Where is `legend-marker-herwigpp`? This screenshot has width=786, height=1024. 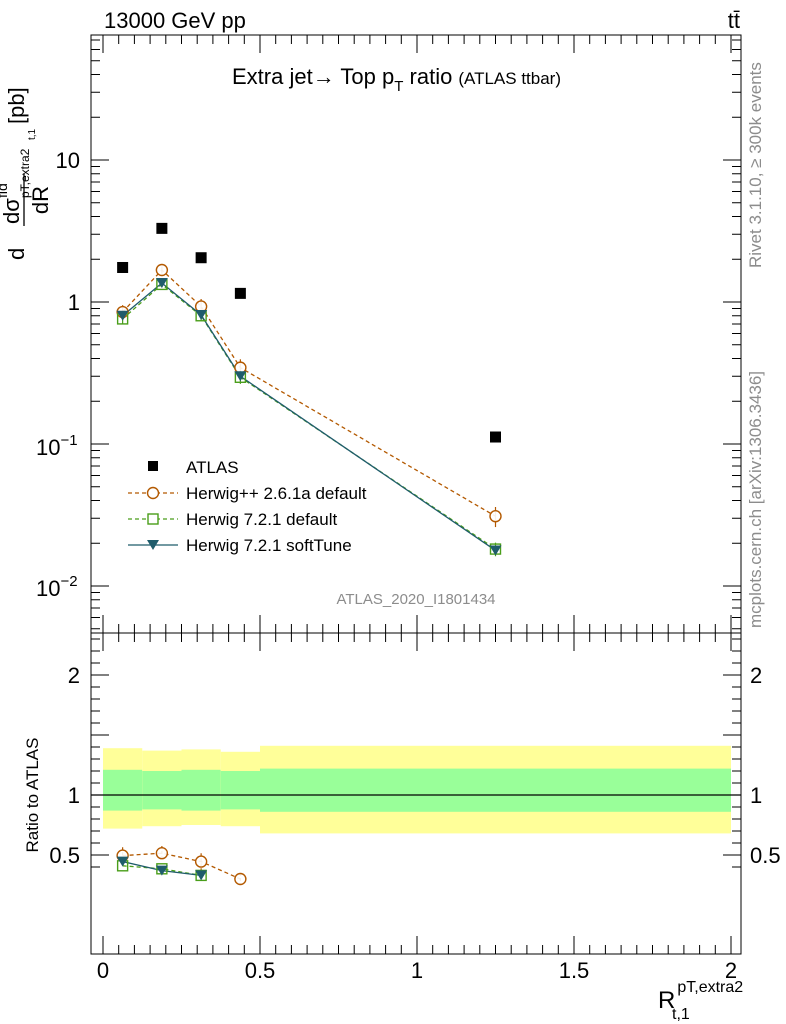 legend-marker-herwigpp is located at coordinates (153, 493).